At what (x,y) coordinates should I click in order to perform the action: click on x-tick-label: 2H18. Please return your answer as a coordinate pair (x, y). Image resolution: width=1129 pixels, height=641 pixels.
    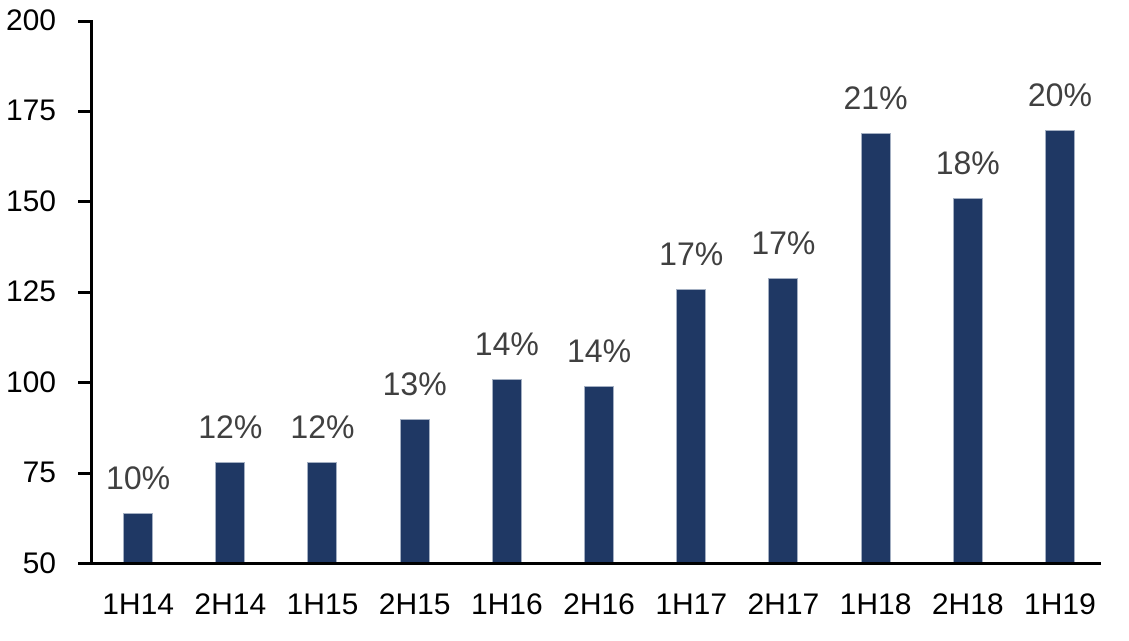
    Looking at the image, I should click on (967, 604).